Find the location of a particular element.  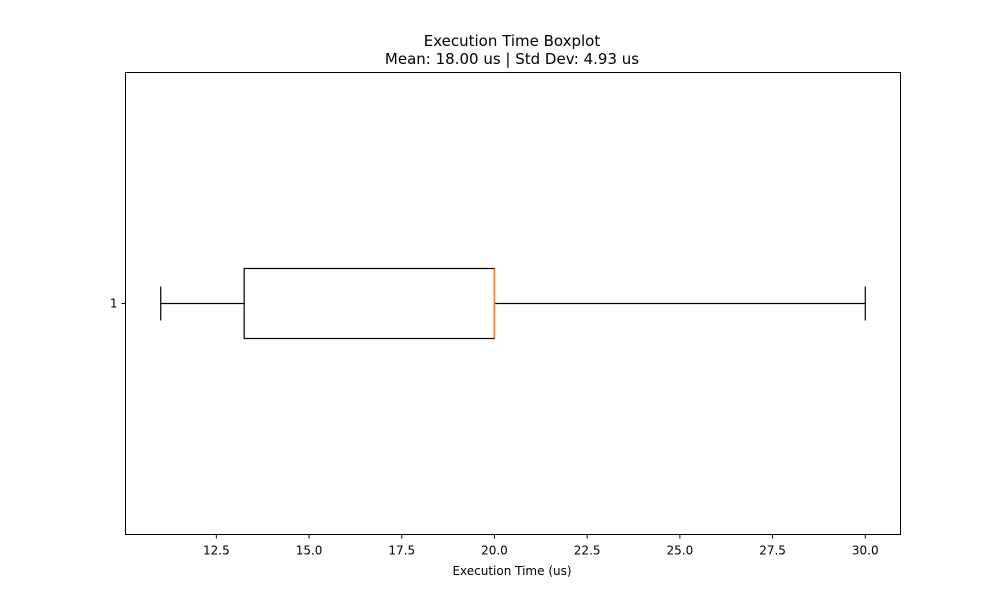

x-tick-label: 17.5 is located at coordinates (401, 551).